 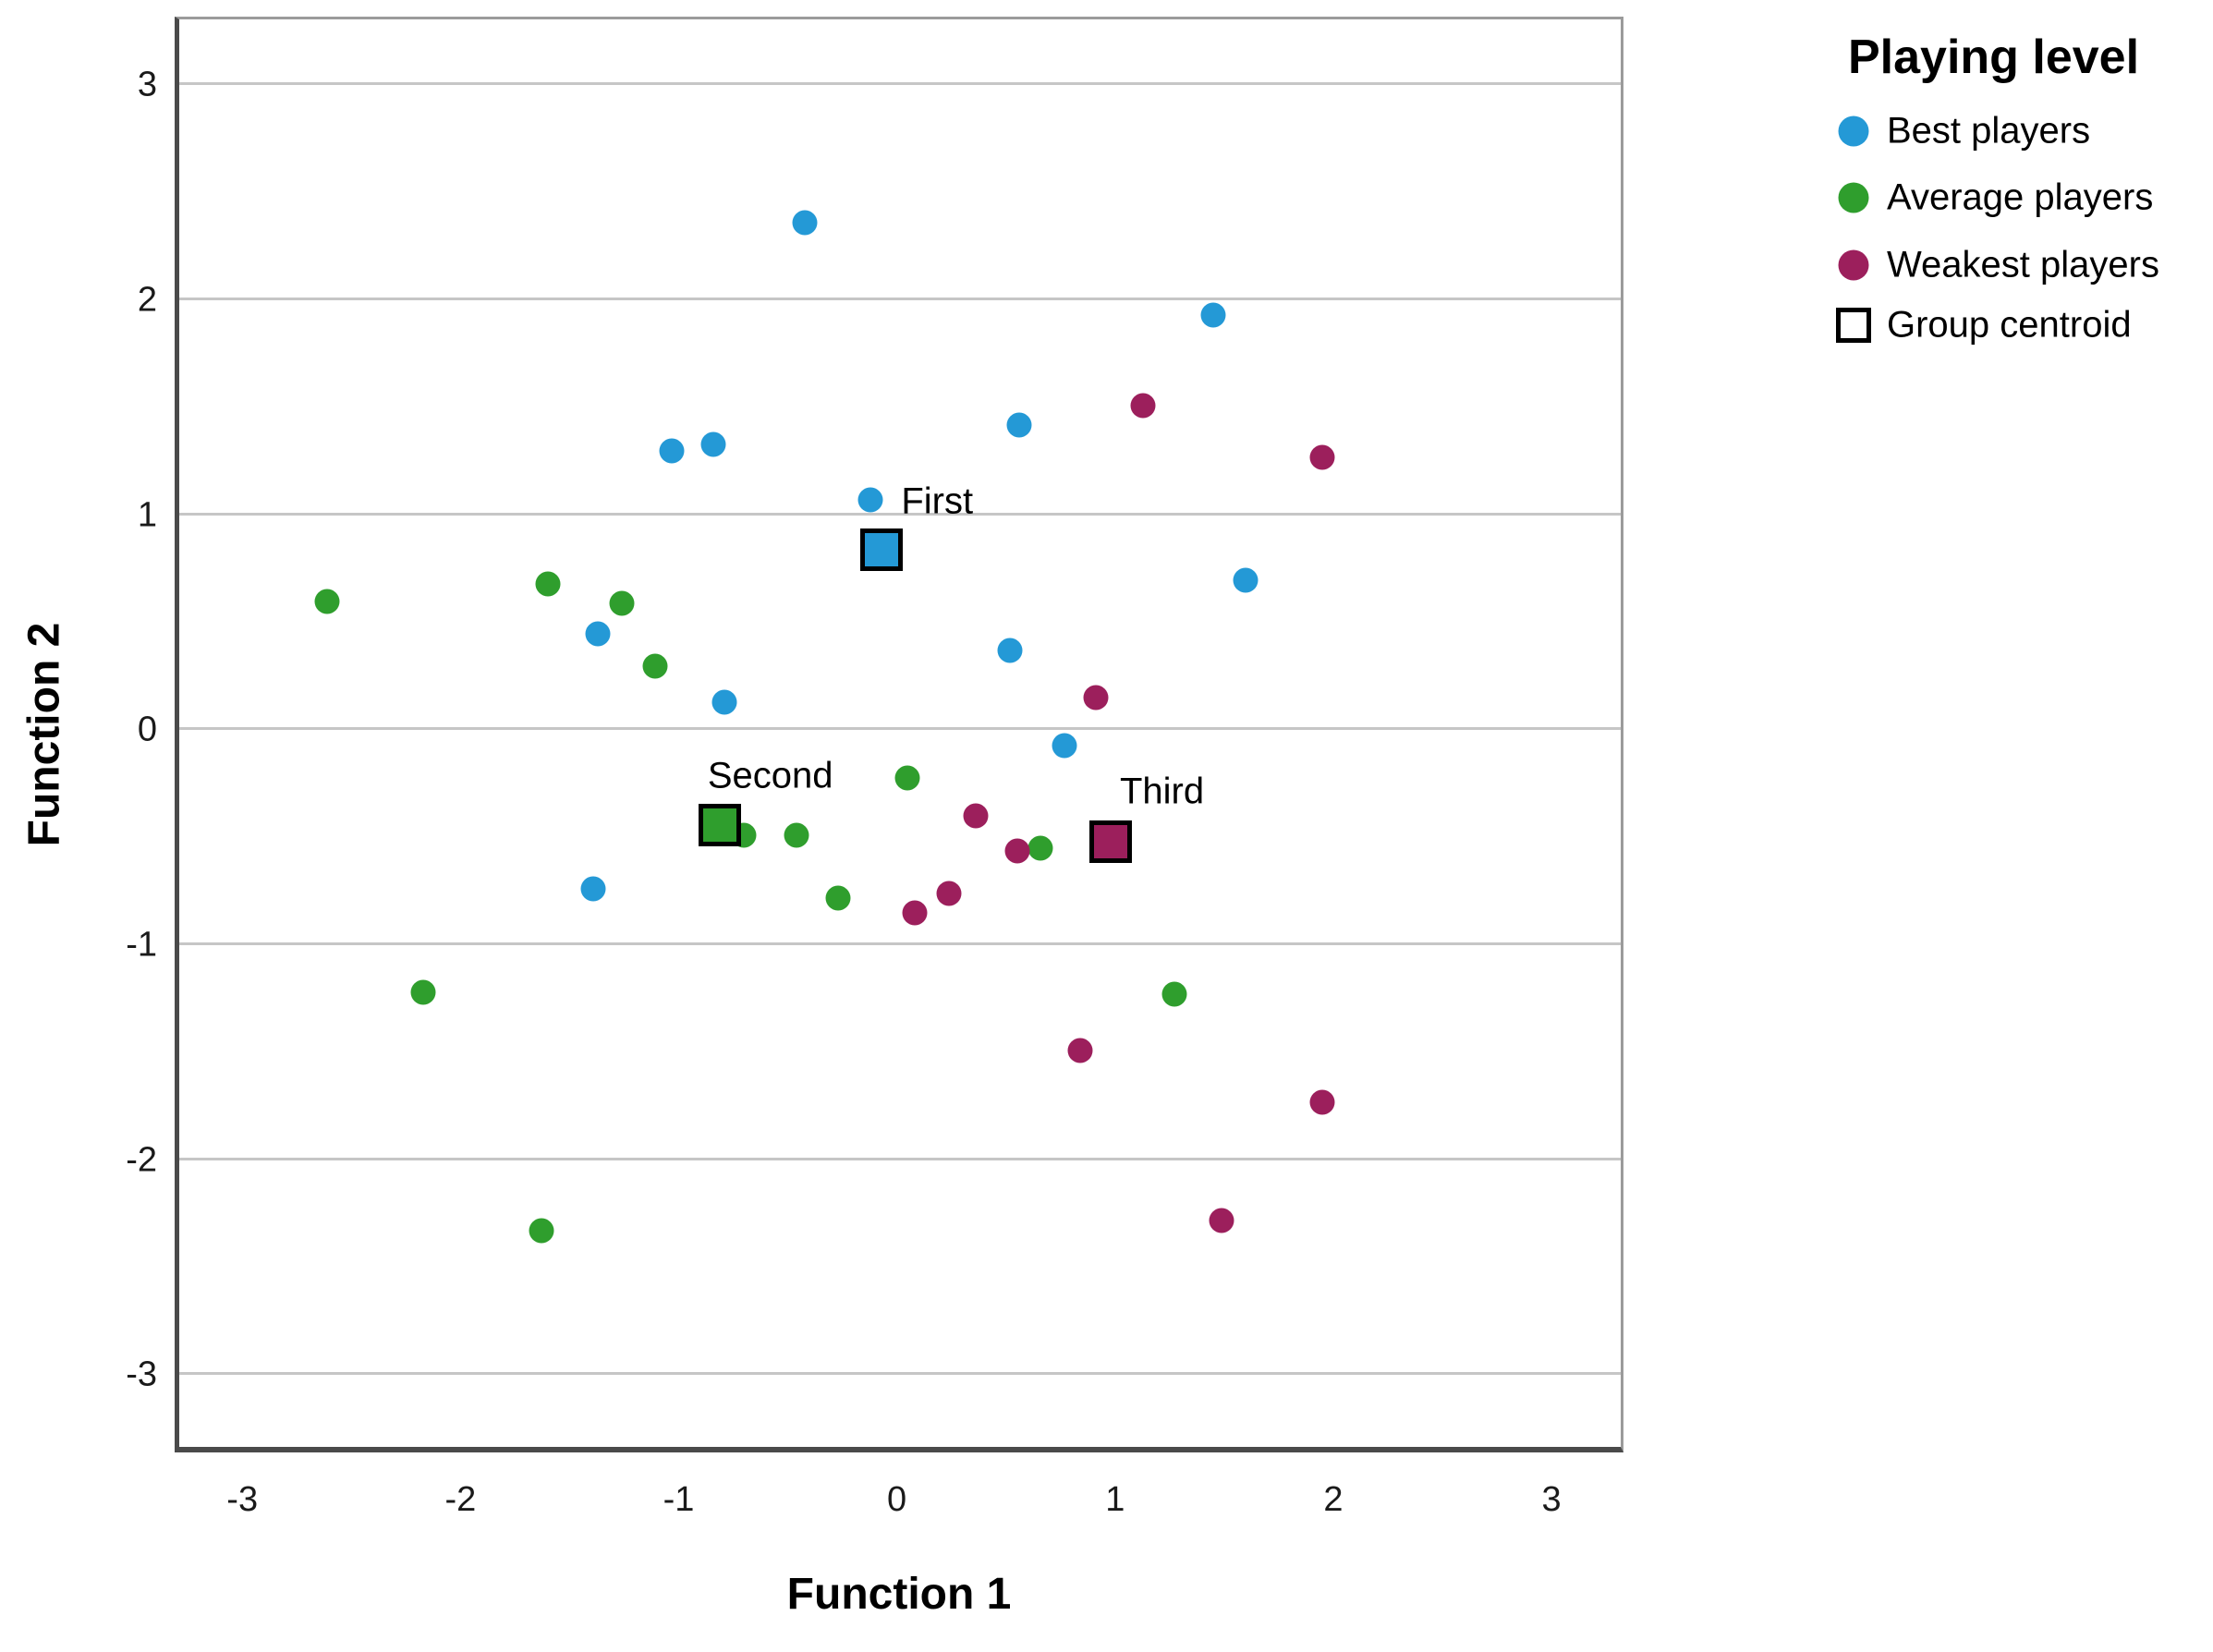 What do you see at coordinates (147, 300) in the screenshot?
I see `y-tick-label-2: 2` at bounding box center [147, 300].